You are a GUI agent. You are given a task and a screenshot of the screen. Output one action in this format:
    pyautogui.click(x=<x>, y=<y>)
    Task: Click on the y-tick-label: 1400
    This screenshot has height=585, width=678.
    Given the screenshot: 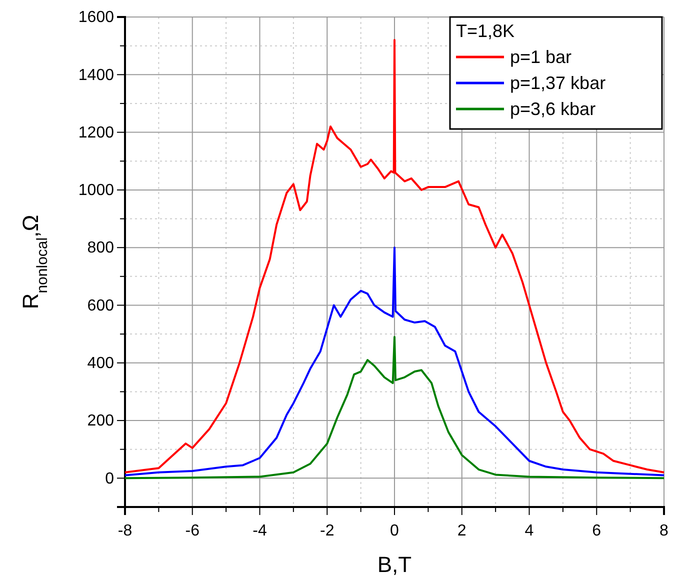 What is the action you would take?
    pyautogui.click(x=96, y=75)
    